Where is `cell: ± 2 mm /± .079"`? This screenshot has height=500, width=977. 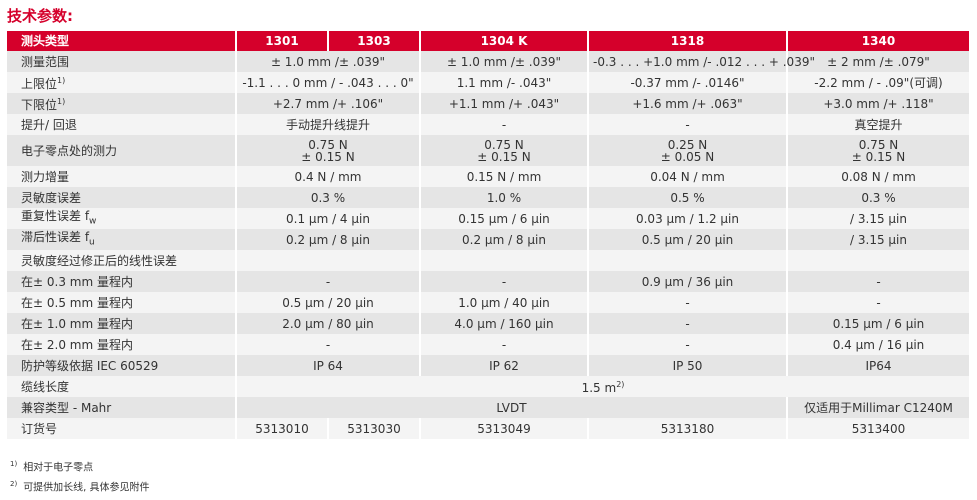 cell: ± 2 mm /± .079" is located at coordinates (878, 61).